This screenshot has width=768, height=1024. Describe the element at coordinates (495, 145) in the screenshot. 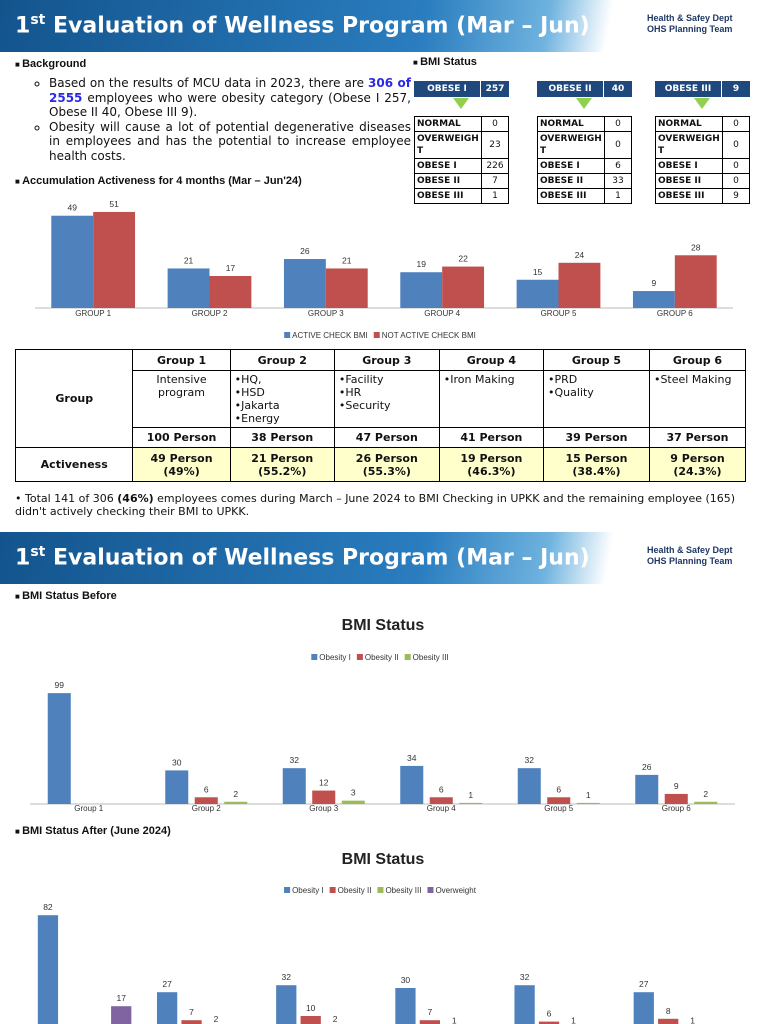

I see `bmi-row-value: 23` at that location.